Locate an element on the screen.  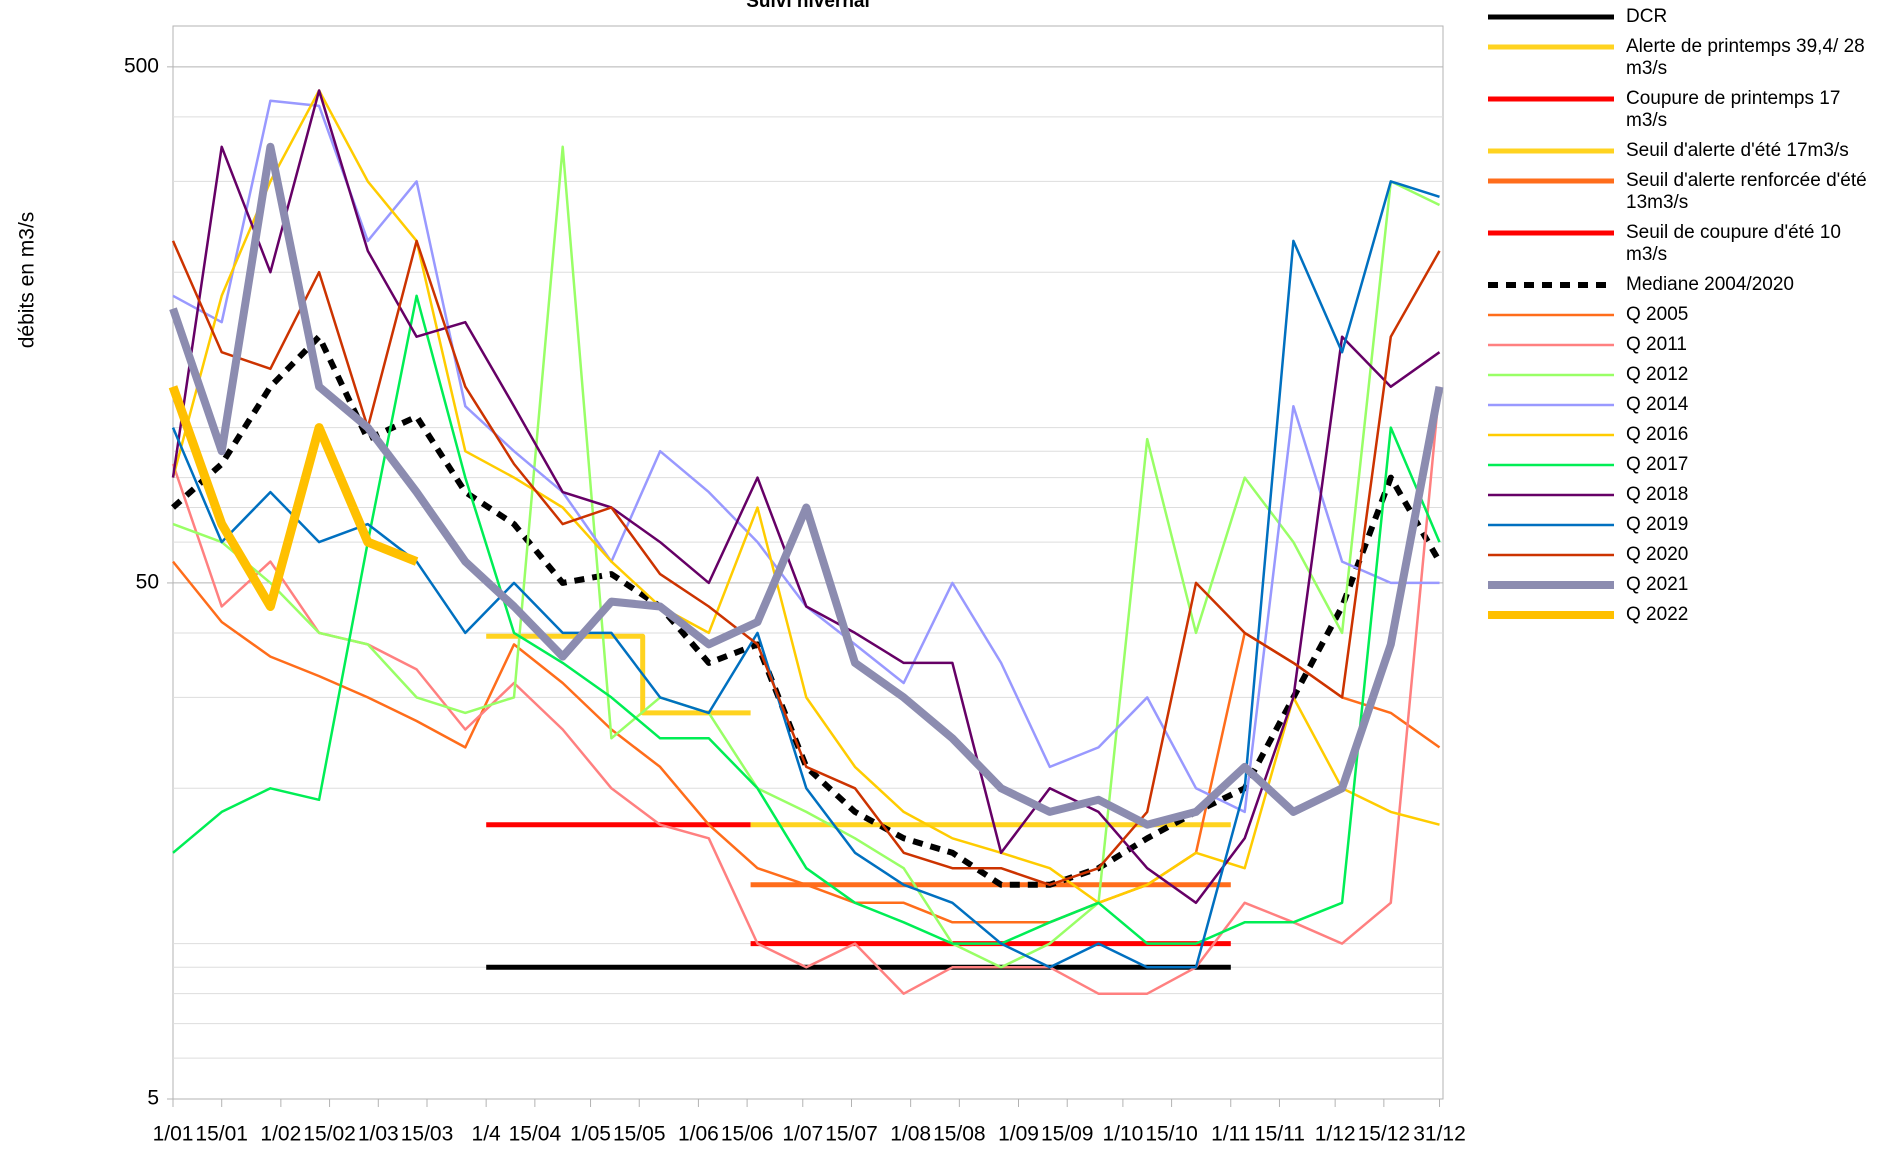
chart-title: Suivi hivernal is located at coordinates (808, 6).